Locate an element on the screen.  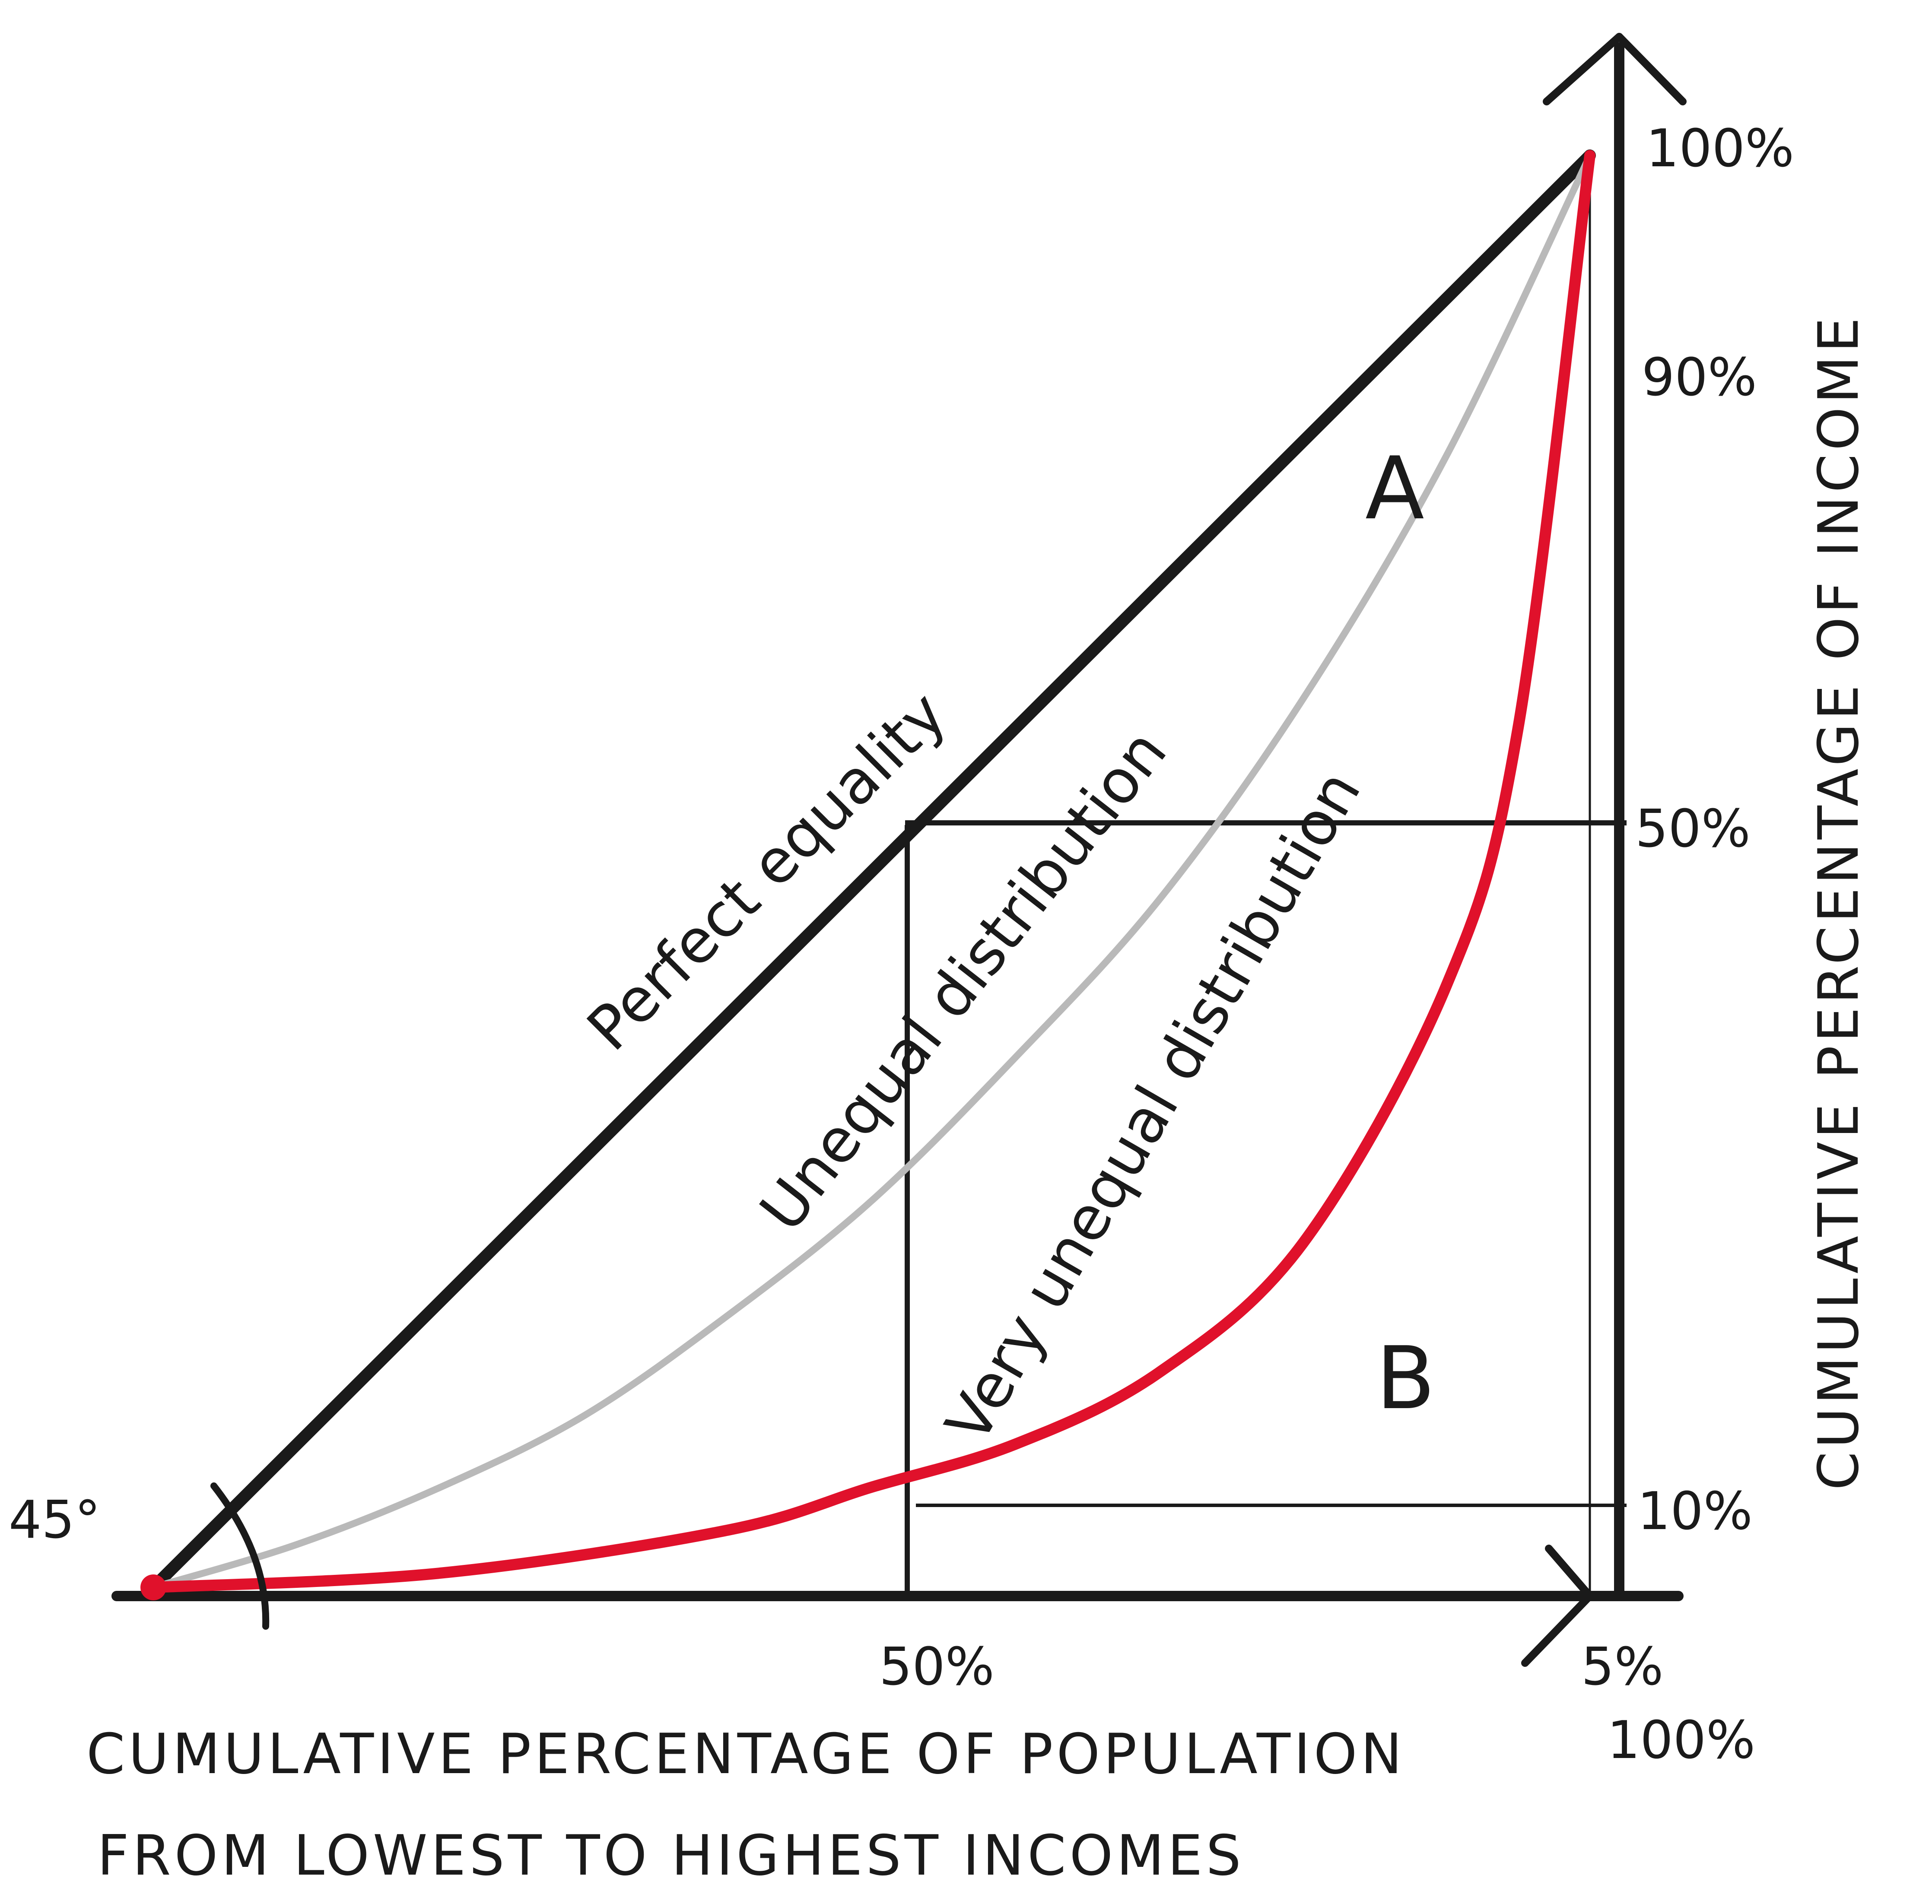
very-unequal-distribution-label: Very unequal distribution is located at coordinates (1153, 1106).